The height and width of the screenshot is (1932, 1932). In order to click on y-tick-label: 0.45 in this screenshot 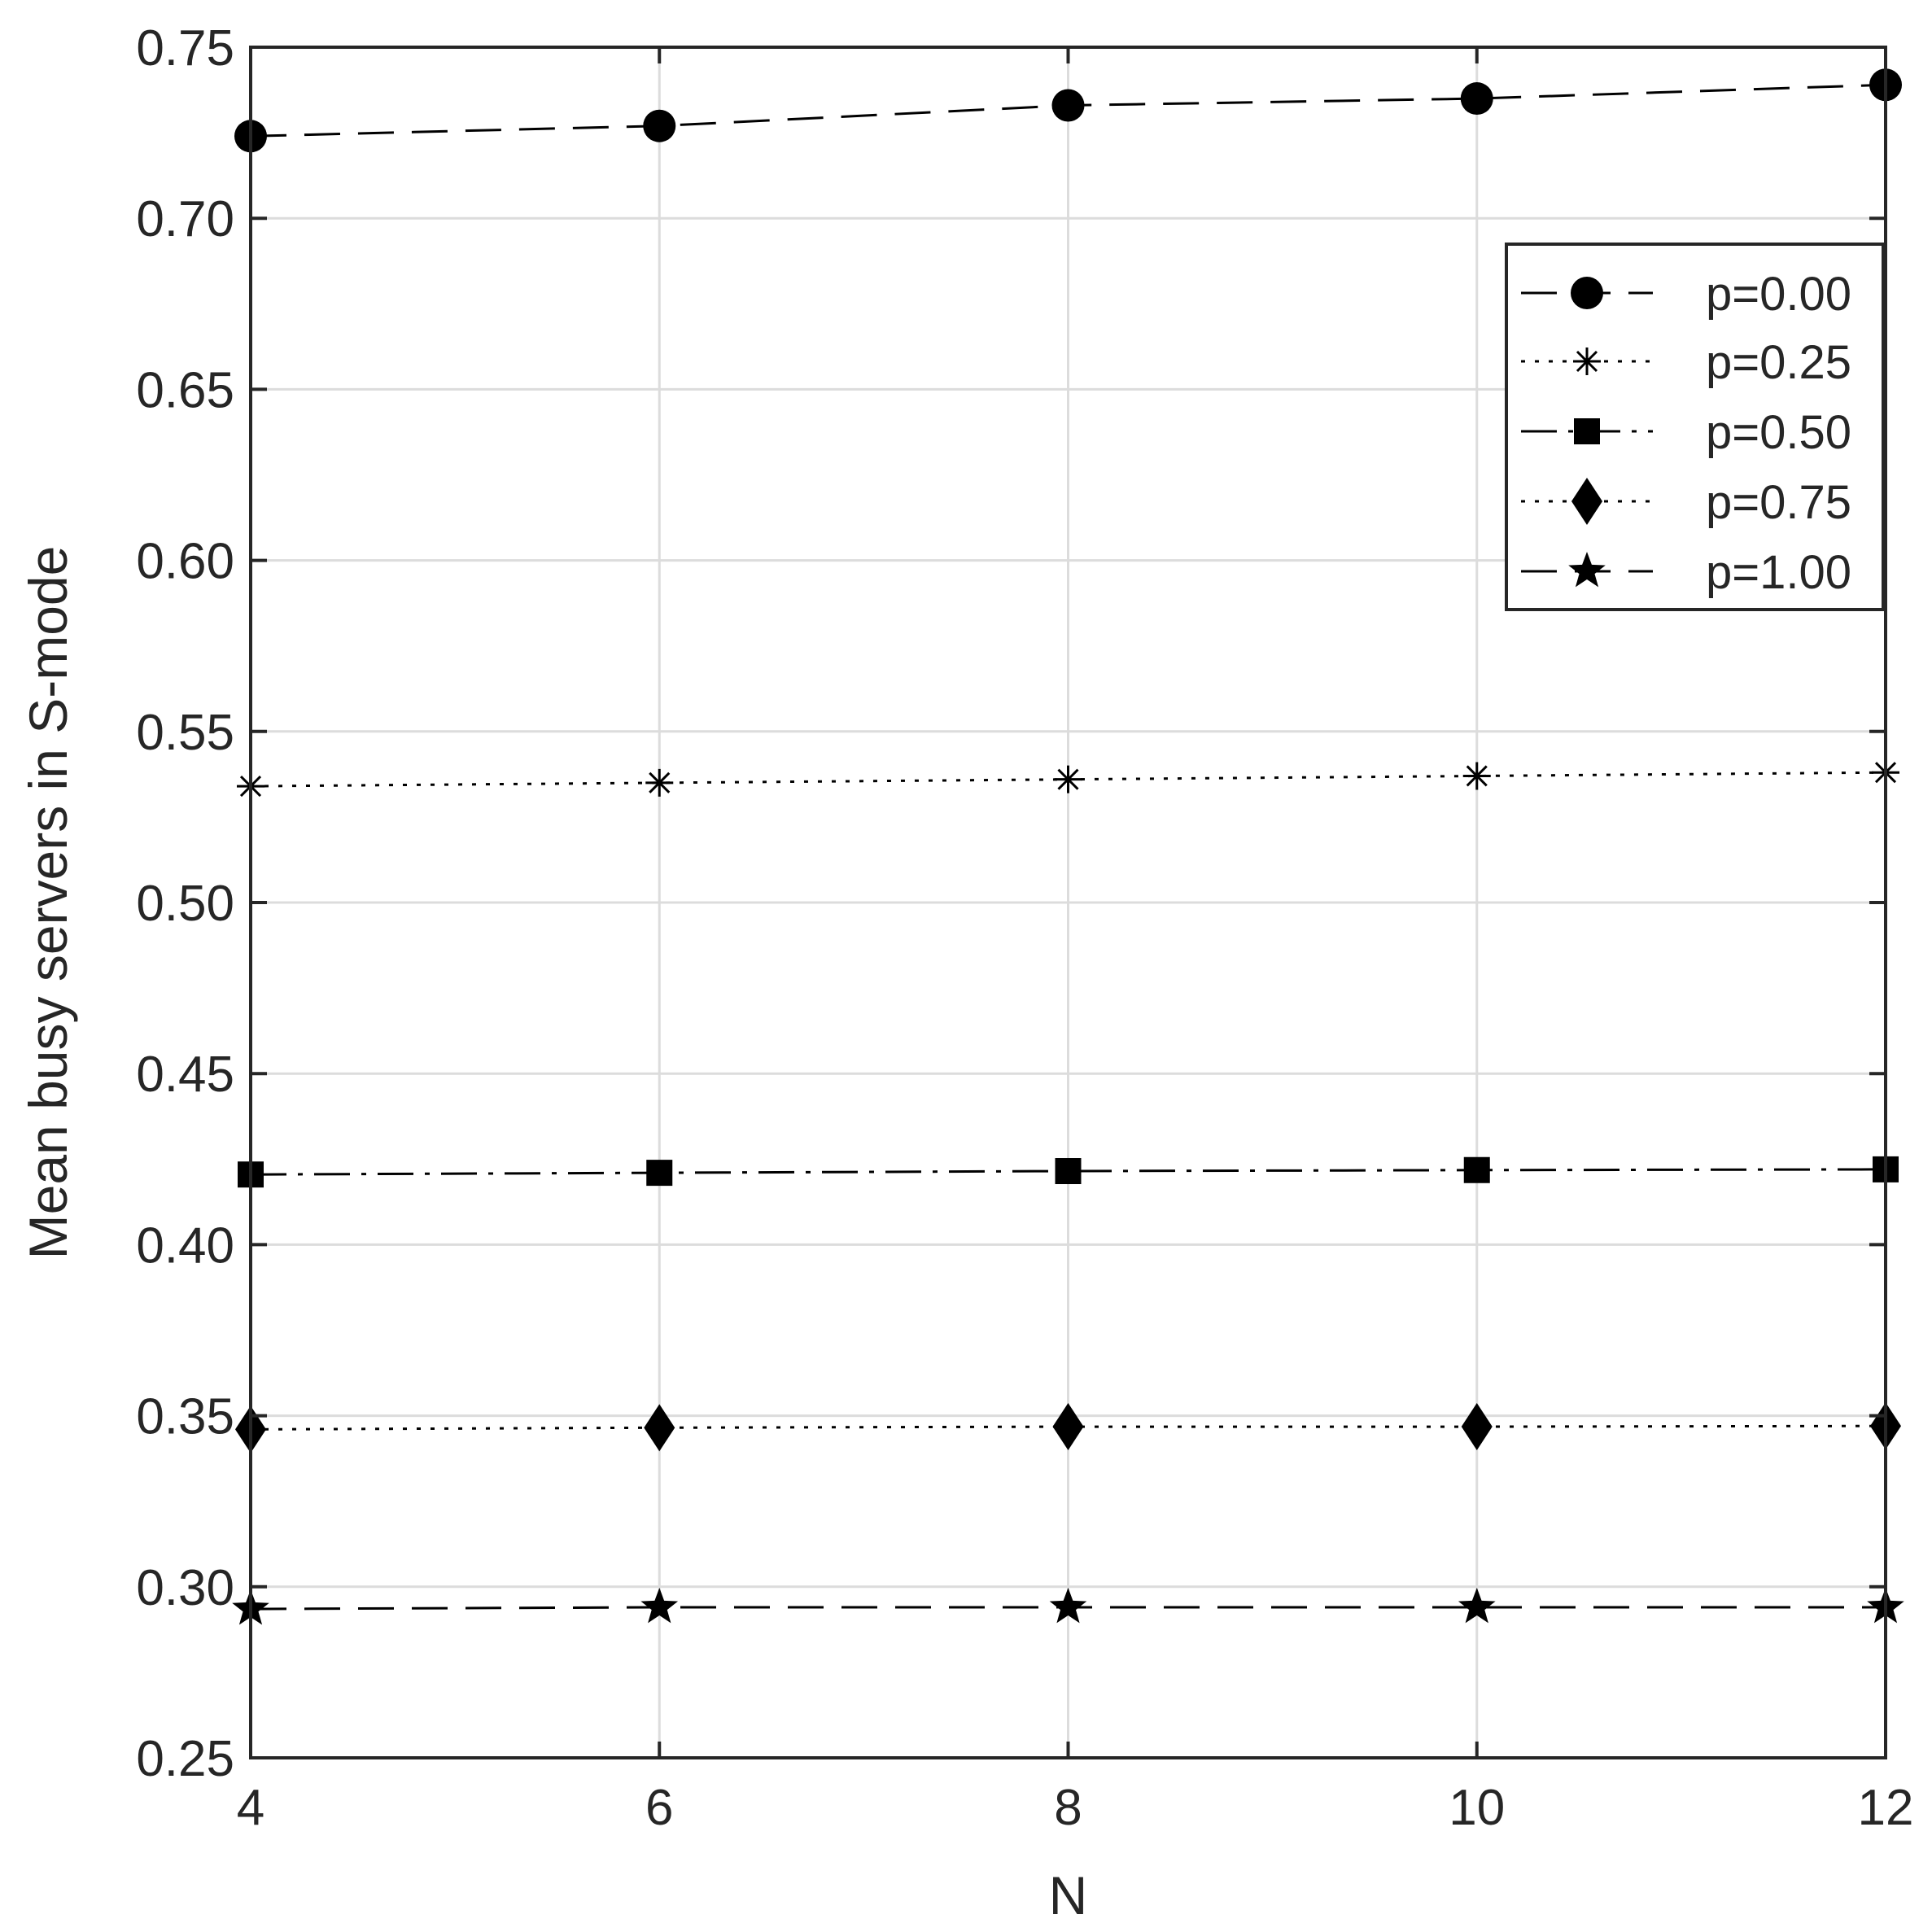, I will do `click(185, 1075)`.